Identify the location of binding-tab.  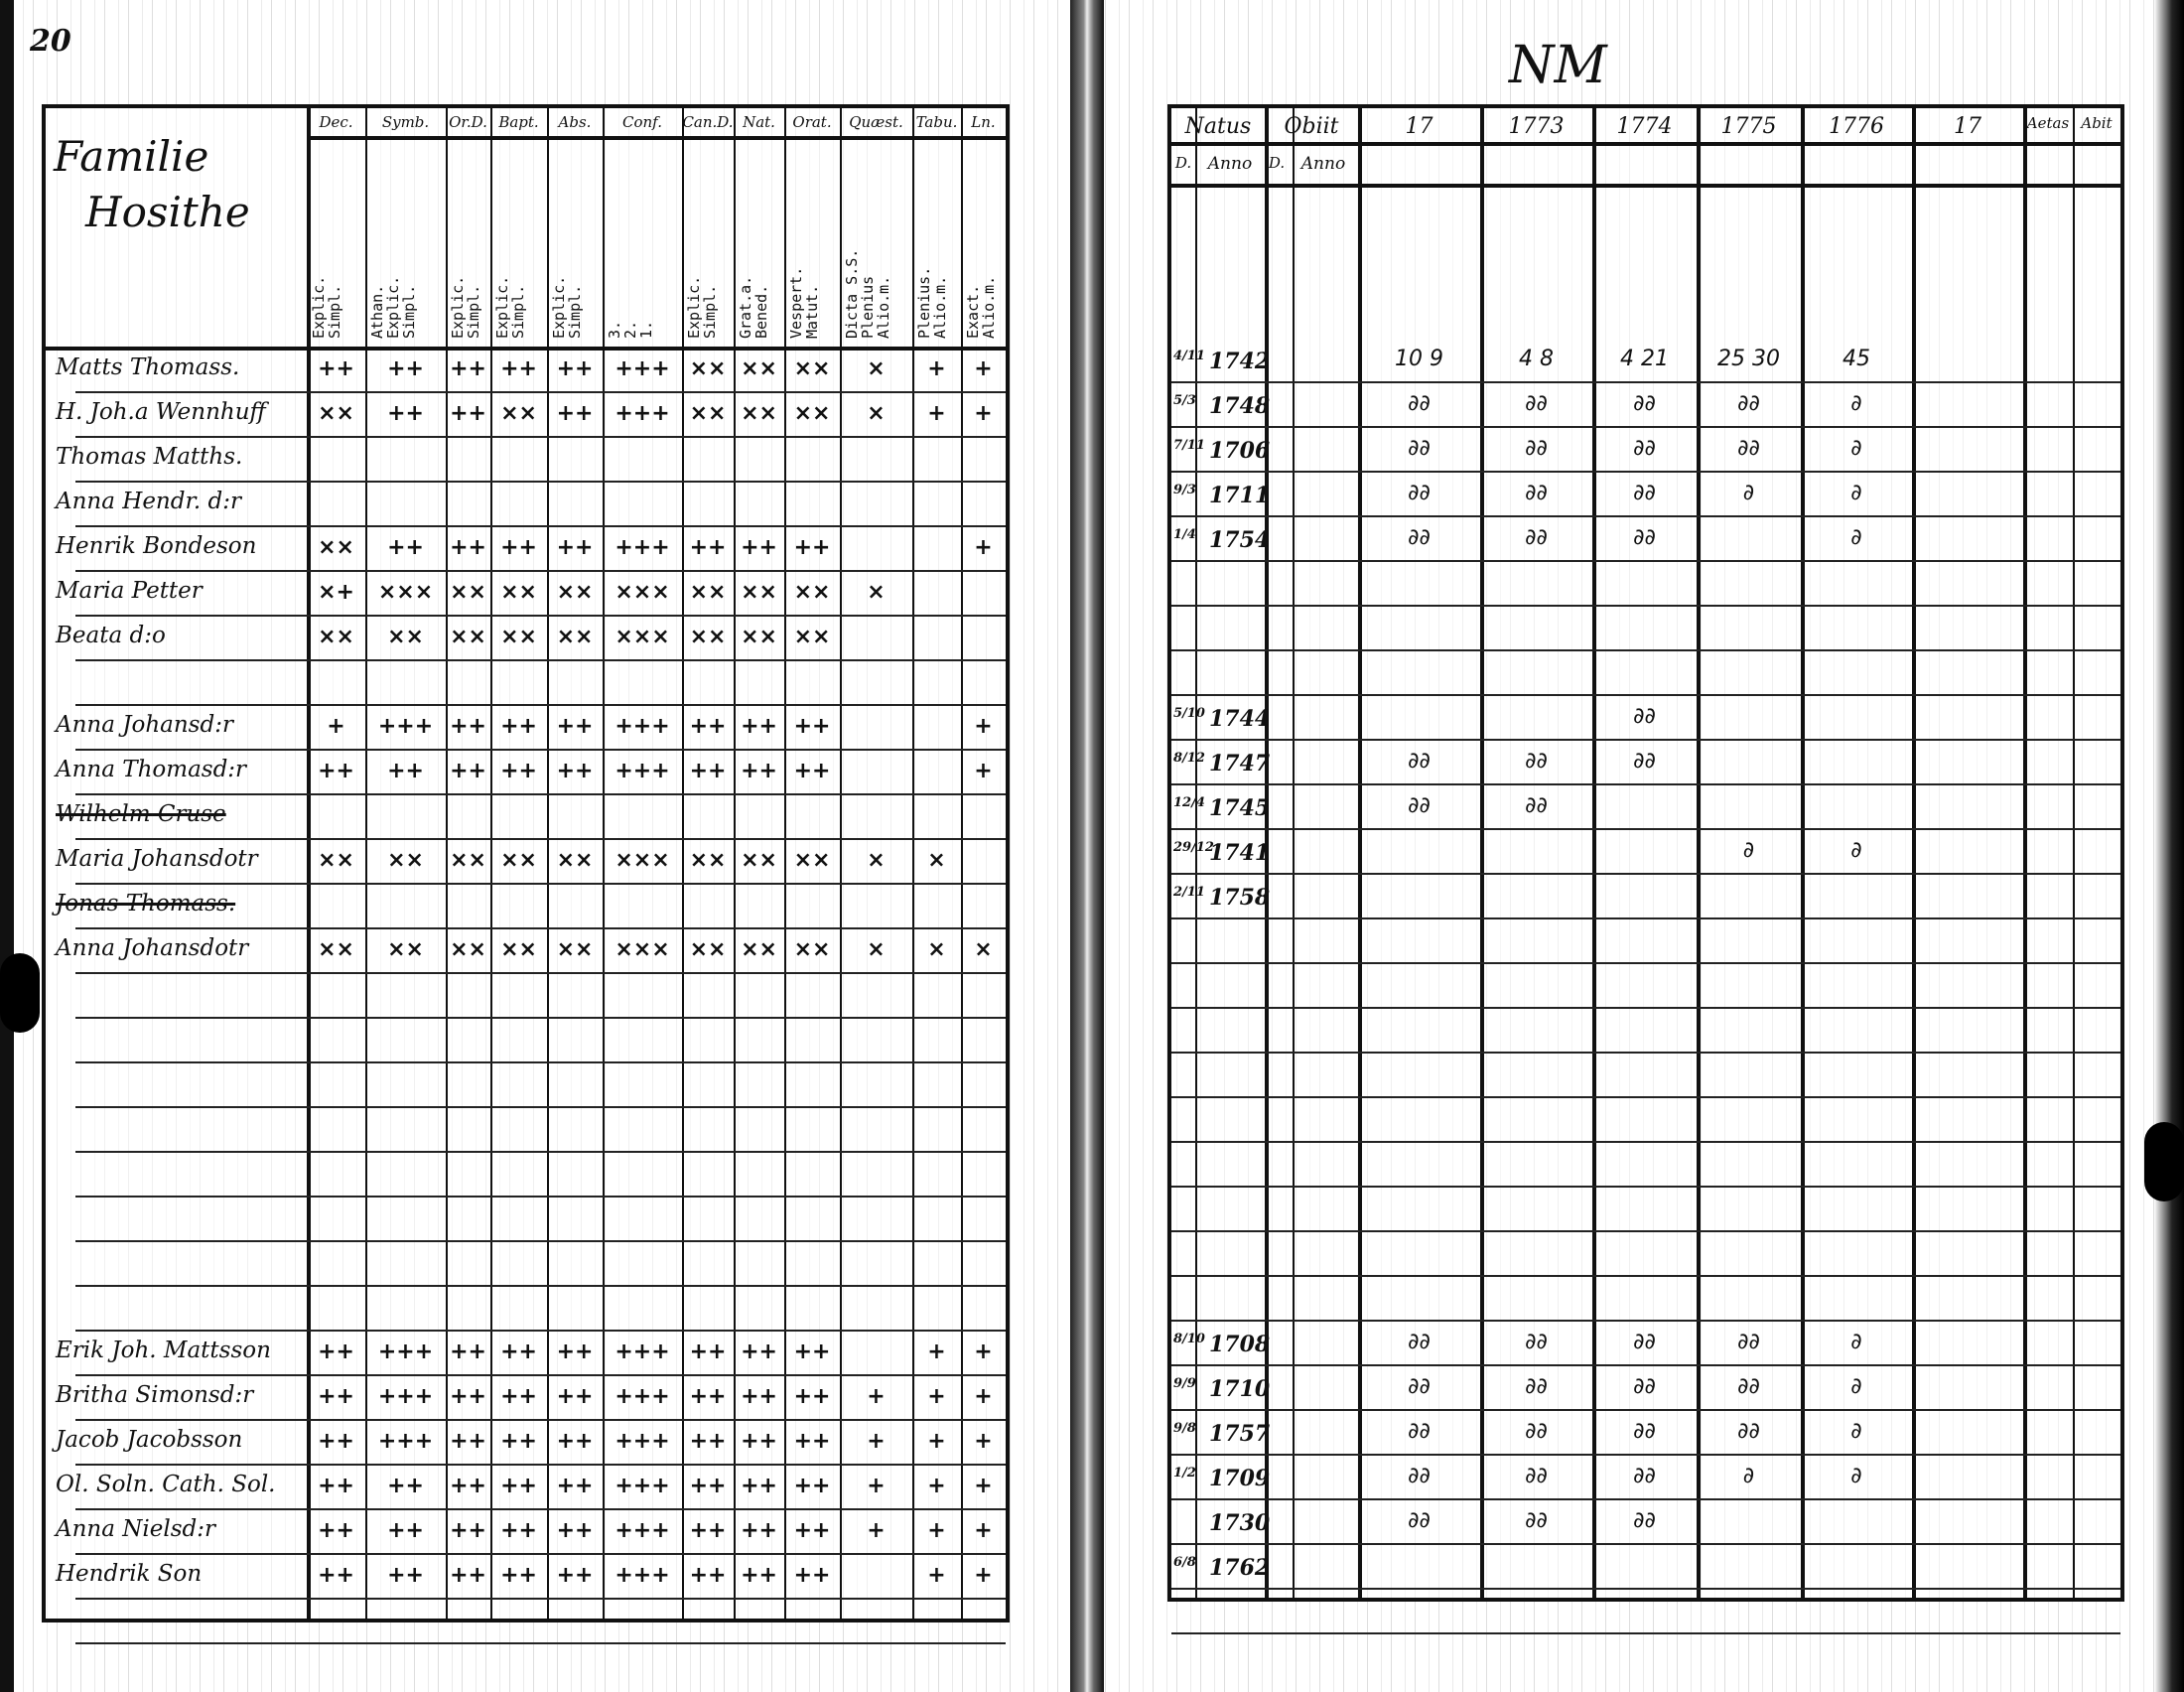
(20, 993).